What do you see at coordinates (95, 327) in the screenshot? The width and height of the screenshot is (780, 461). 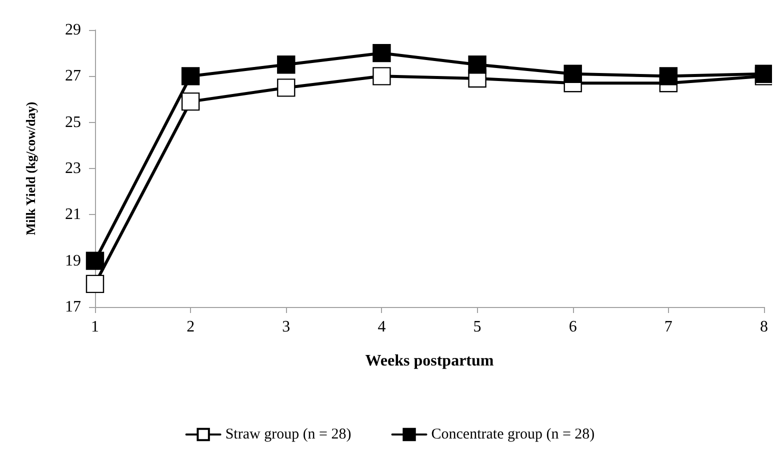 I see `x-tick-label: 1` at bounding box center [95, 327].